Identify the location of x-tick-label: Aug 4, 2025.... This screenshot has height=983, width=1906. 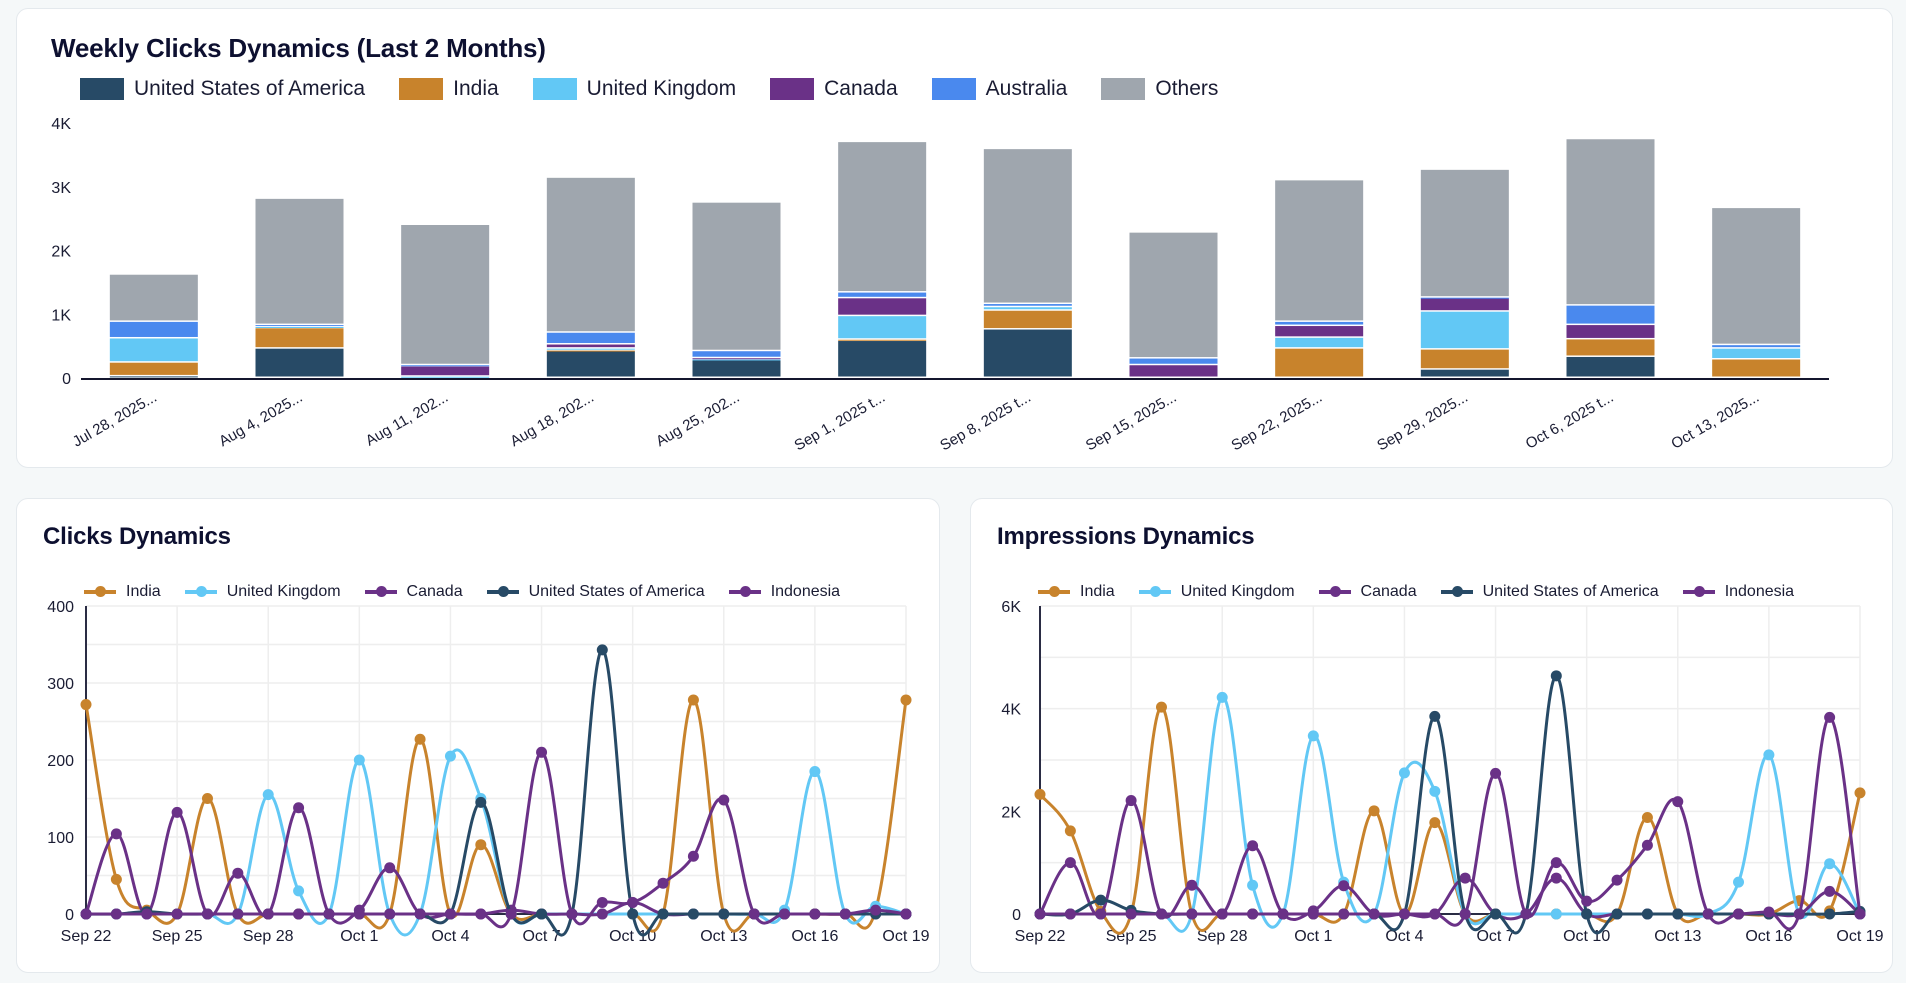
(260, 419).